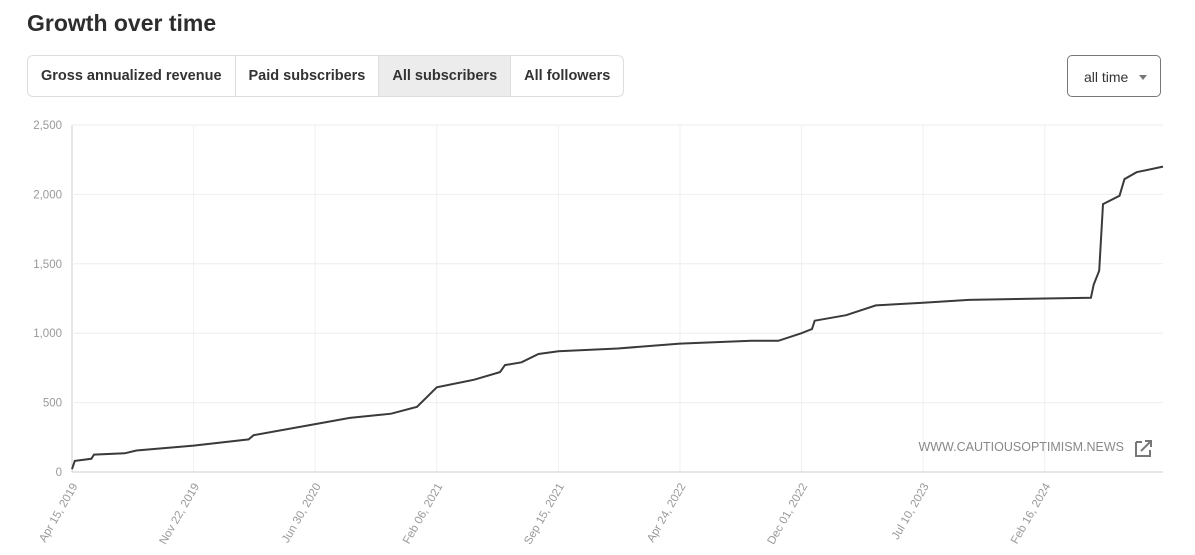 This screenshot has height=555, width=1195. I want to click on tab: All followers, so click(567, 76).